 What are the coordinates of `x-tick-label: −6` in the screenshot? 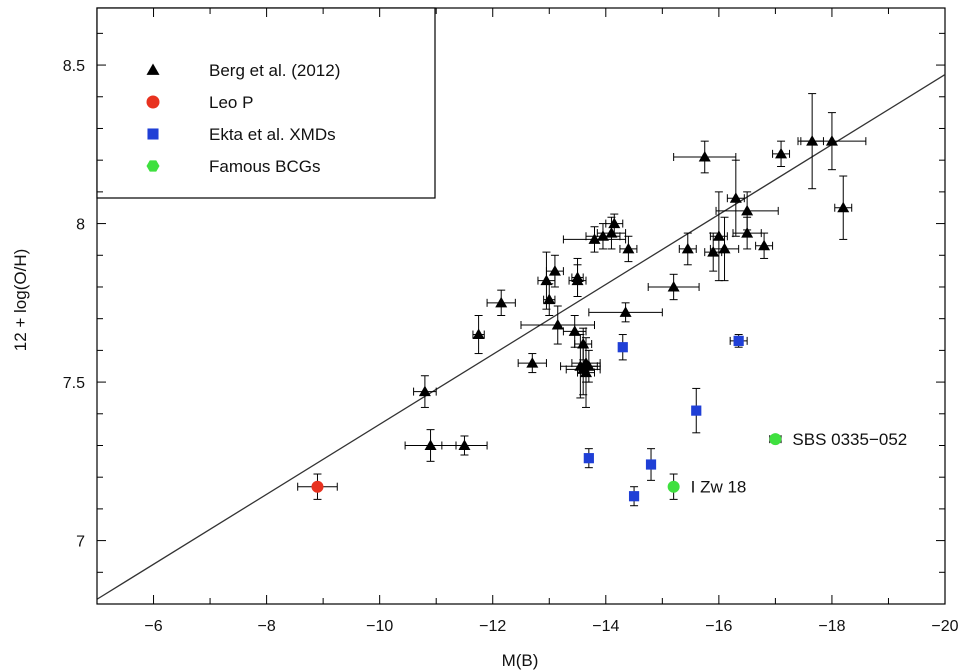 It's located at (153, 626).